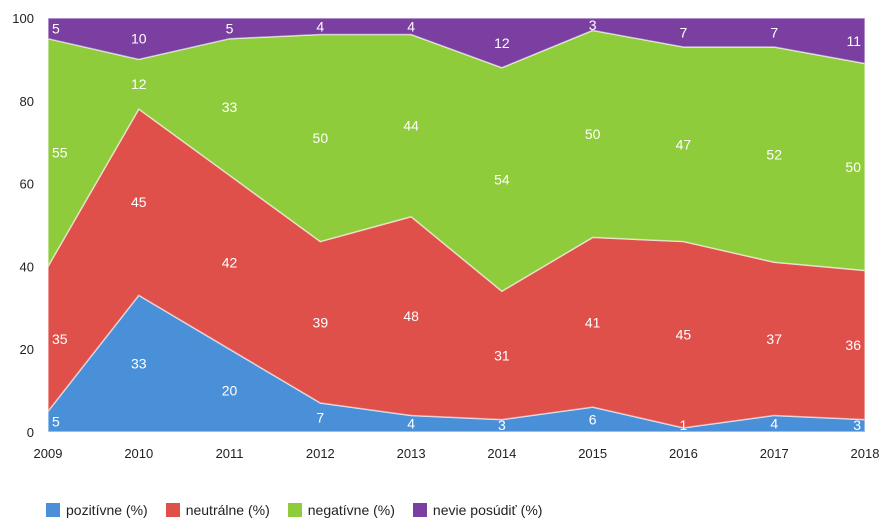 The height and width of the screenshot is (524, 879). Describe the element at coordinates (139, 364) in the screenshot. I see `data-label-pozitivne: 33` at that location.